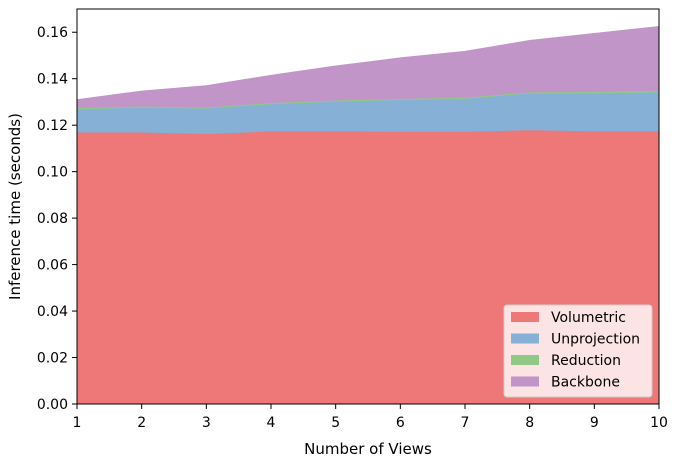 This screenshot has width=676, height=460. Describe the element at coordinates (77, 423) in the screenshot. I see `x-tick-label: 1` at that location.